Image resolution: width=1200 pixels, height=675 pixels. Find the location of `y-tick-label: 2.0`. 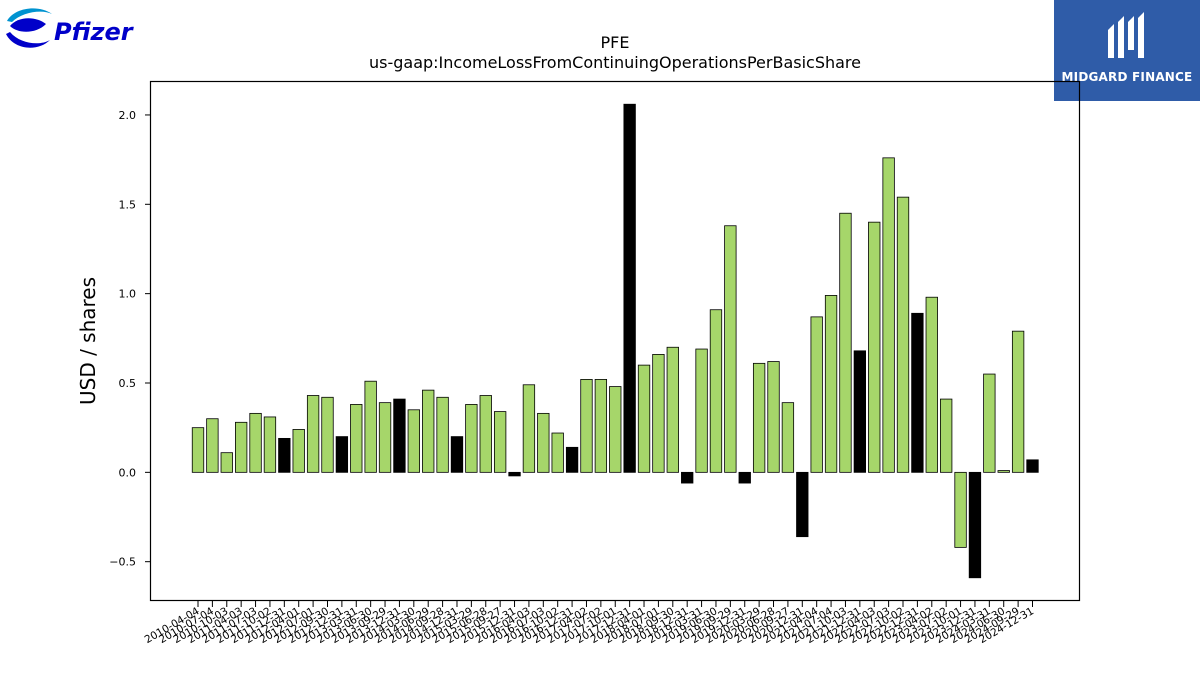

y-tick-label: 2.0 is located at coordinates (128, 115).